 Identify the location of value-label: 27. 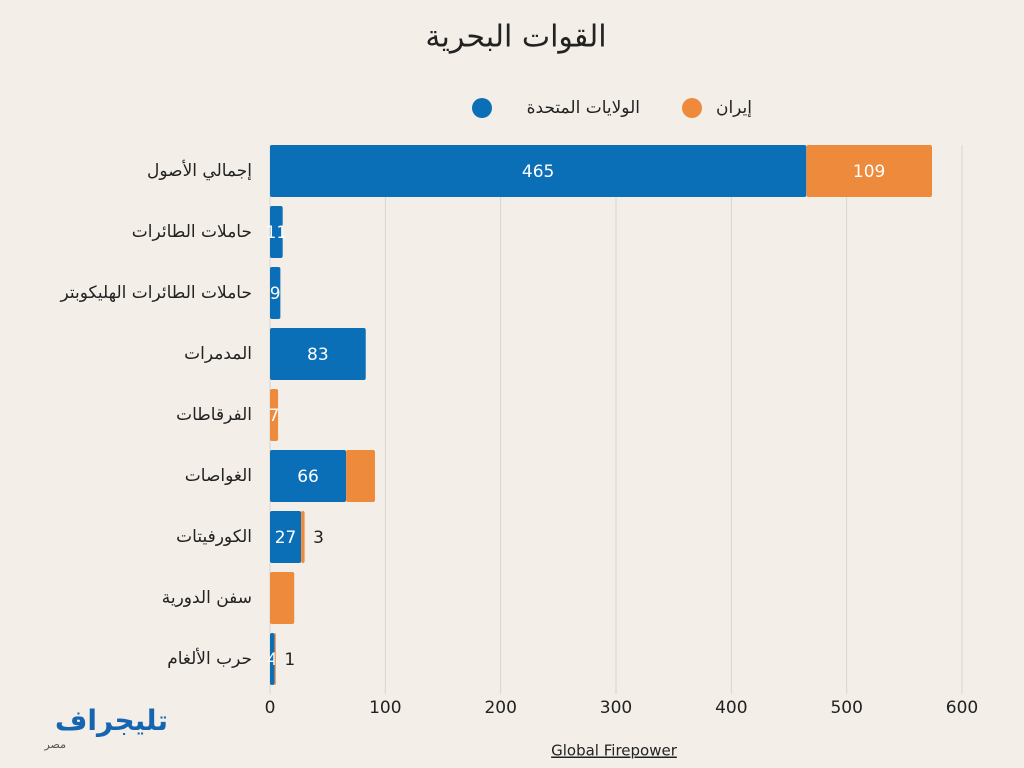
(286, 538).